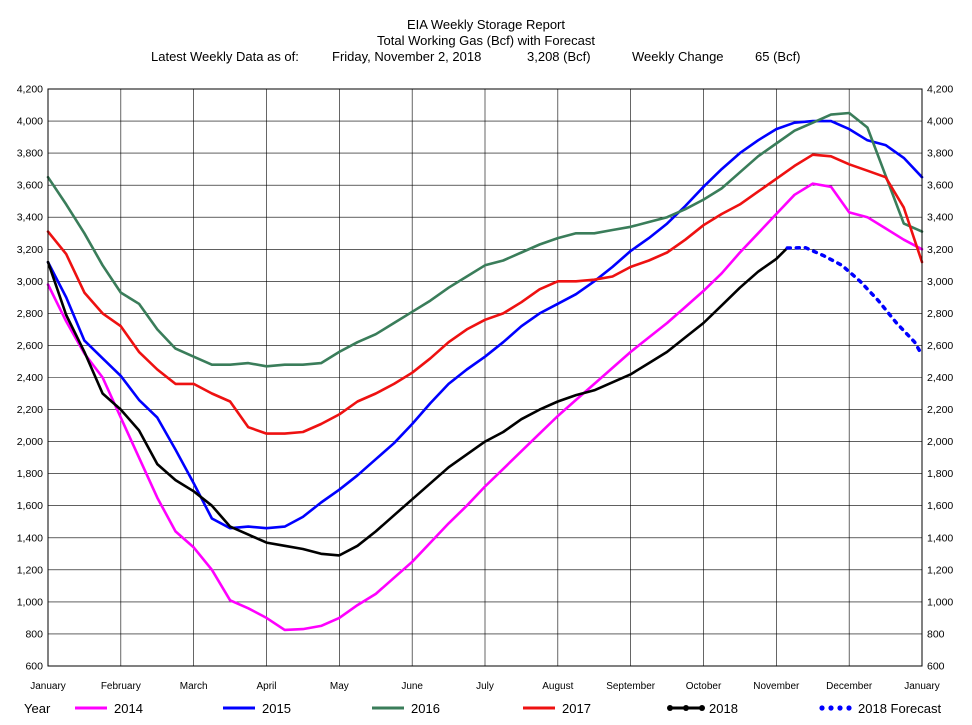  Describe the element at coordinates (407, 56) in the screenshot. I see `latest-date: Friday, November 2, 2018` at that location.